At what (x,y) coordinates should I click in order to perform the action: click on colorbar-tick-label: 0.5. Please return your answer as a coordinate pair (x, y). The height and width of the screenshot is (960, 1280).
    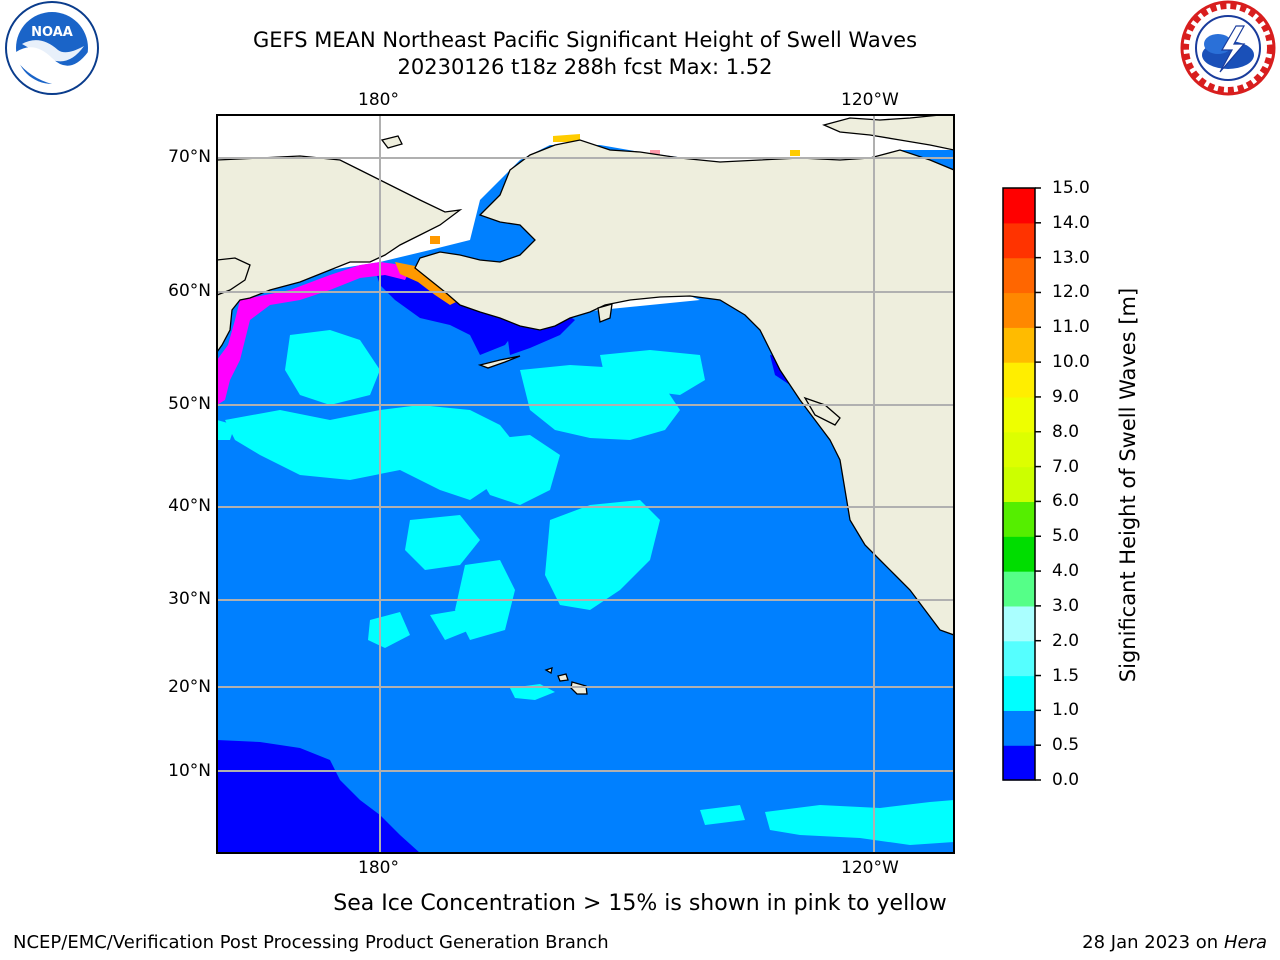
    Looking at the image, I should click on (1066, 745).